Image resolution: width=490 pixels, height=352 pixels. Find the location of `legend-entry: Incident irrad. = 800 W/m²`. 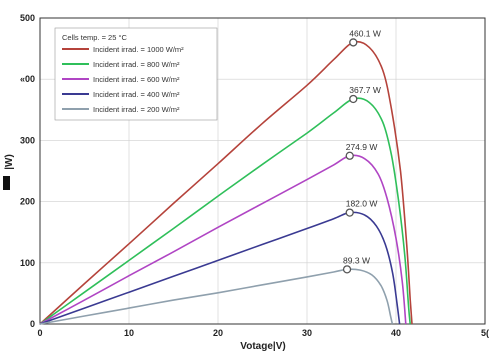

legend-entry: Incident irrad. = 800 W/m² is located at coordinates (136, 64).